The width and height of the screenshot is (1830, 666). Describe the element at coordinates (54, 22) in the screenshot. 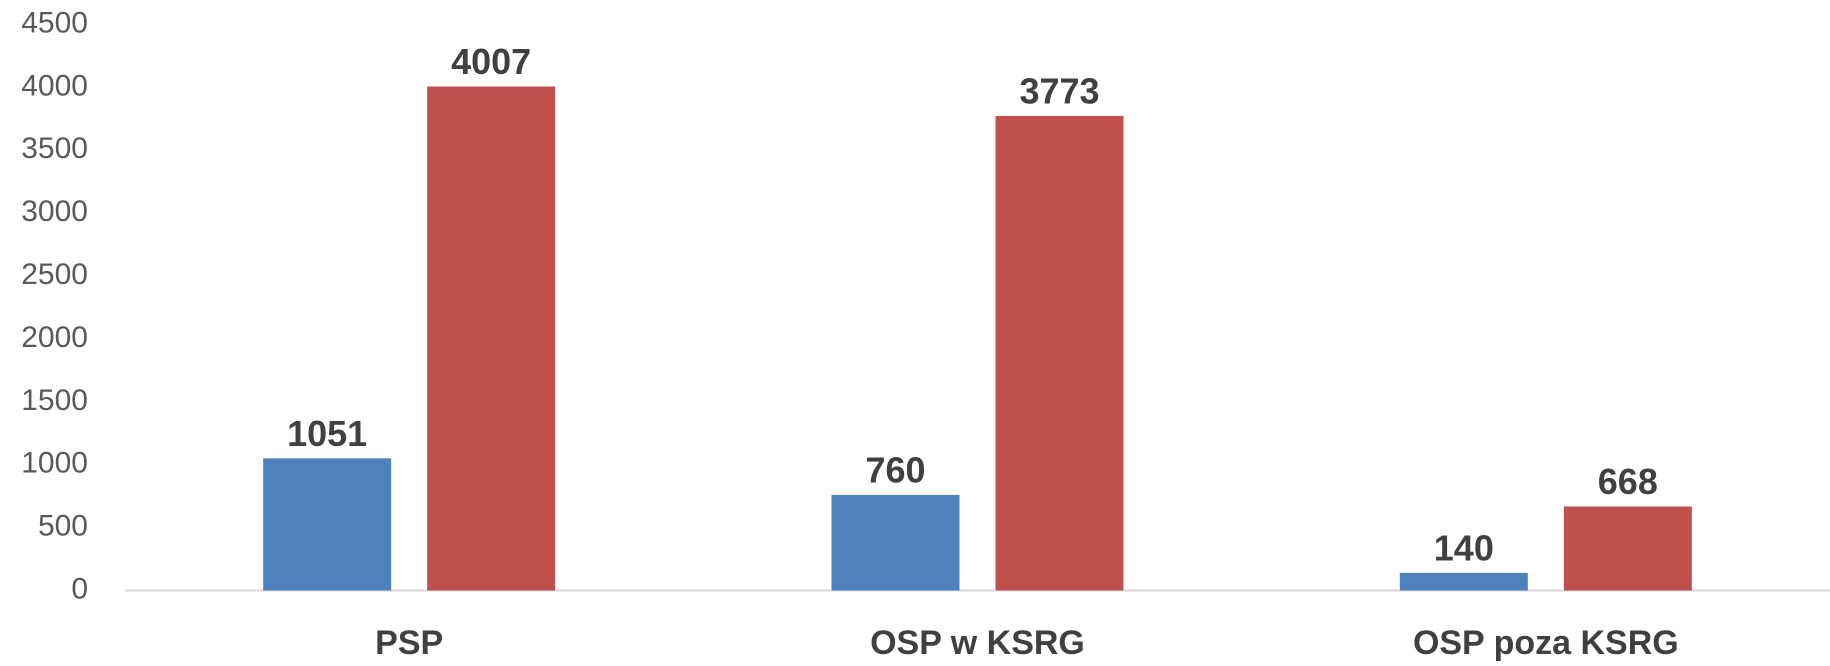

I see `y-tick-label: 4500` at that location.